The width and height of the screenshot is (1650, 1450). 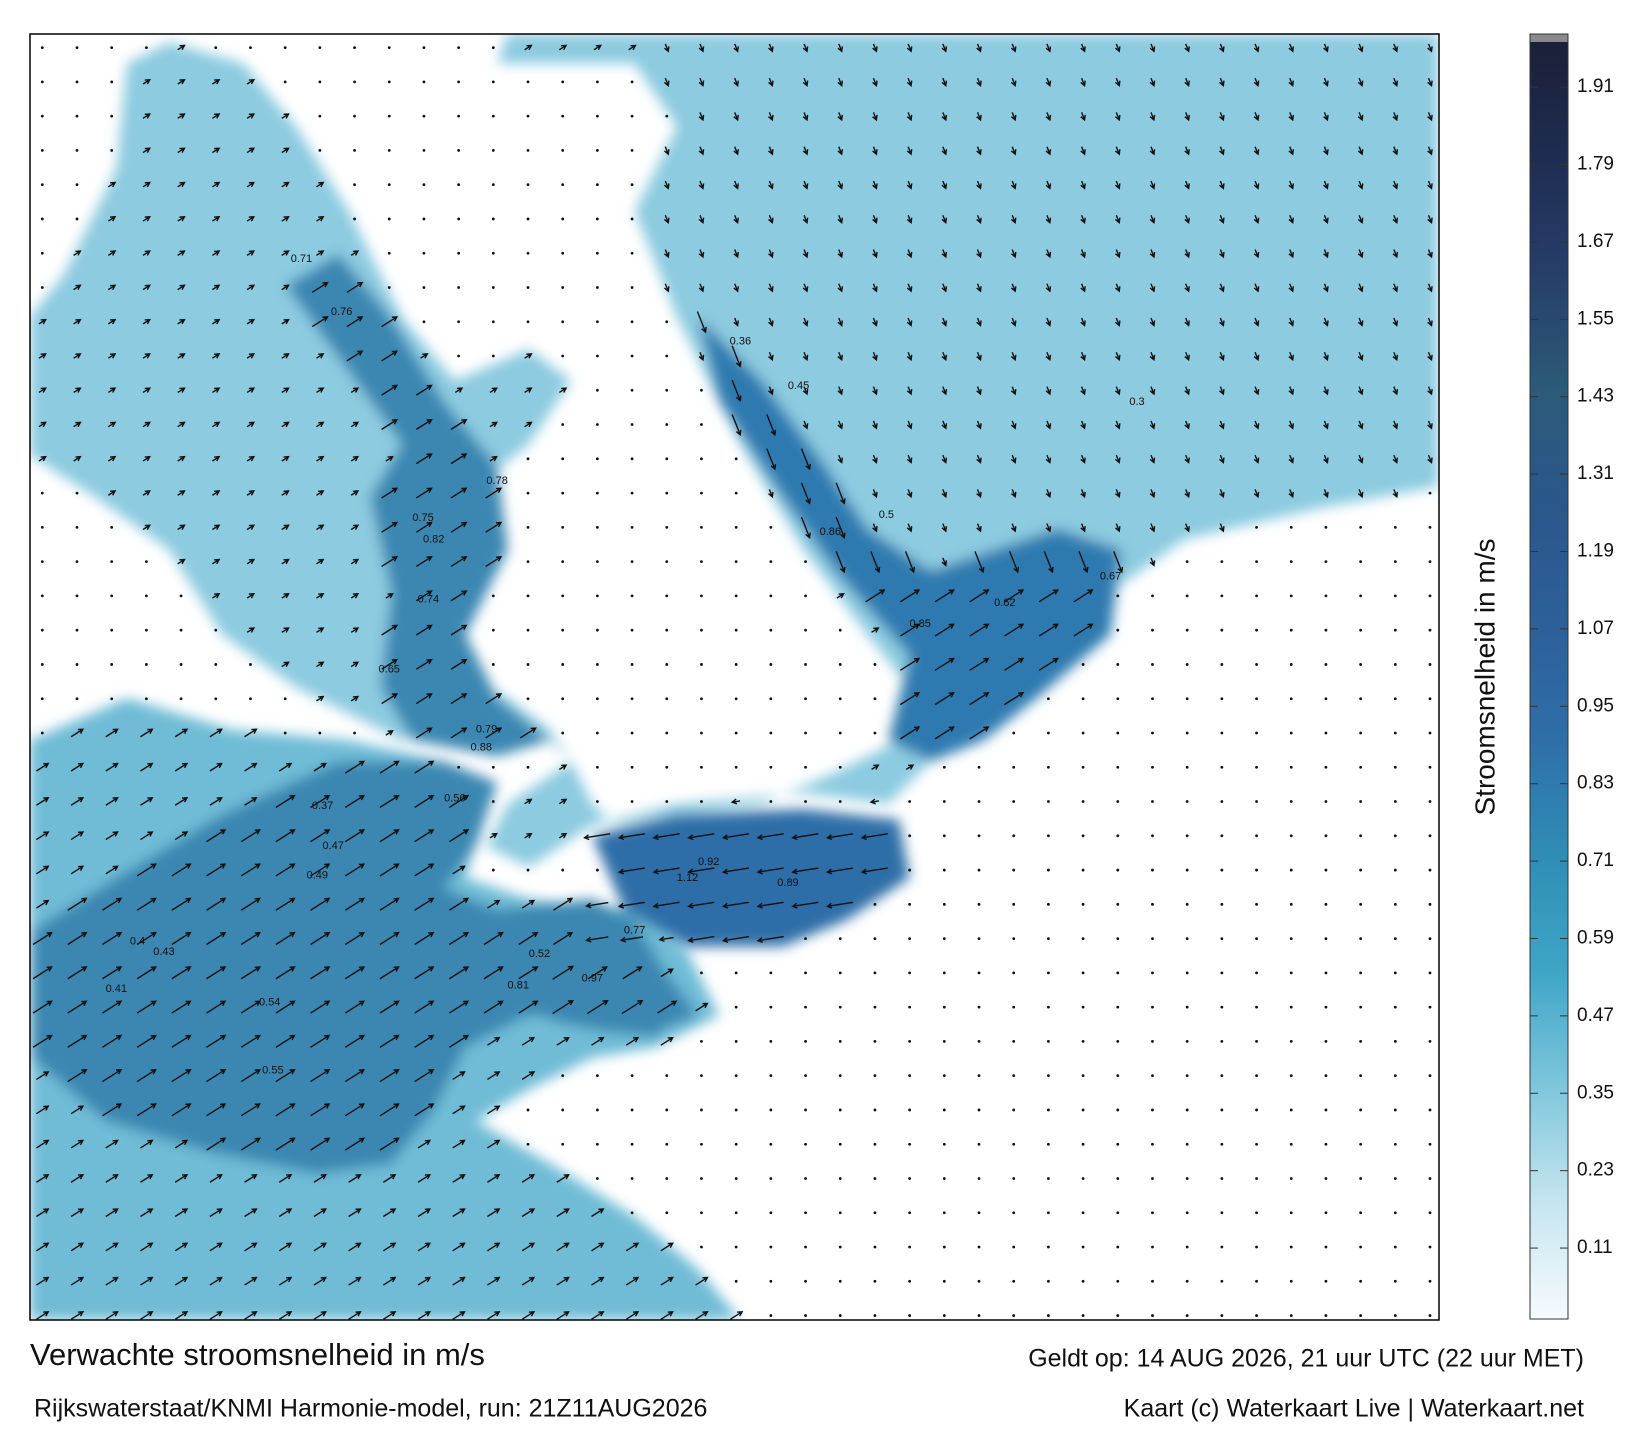 I want to click on sea-estuary, so click(x=910, y=539).